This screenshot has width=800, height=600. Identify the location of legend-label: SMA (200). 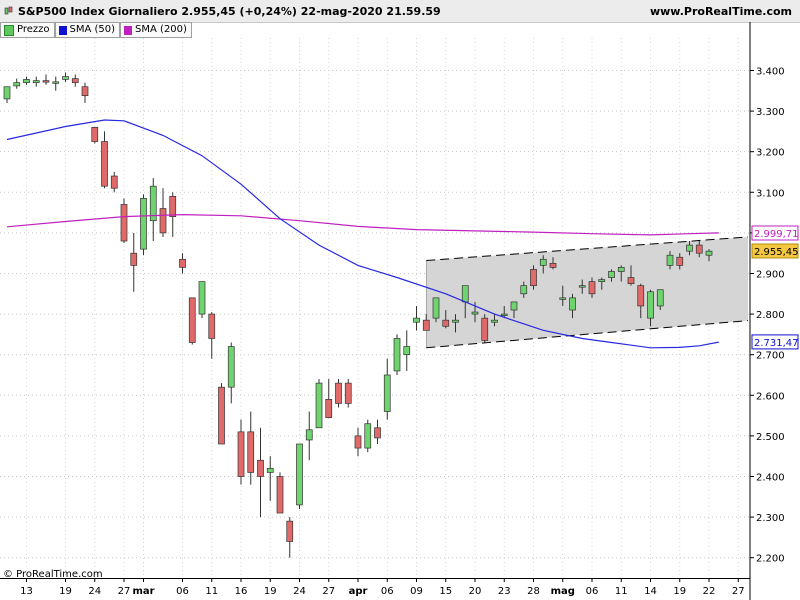
(161, 29).